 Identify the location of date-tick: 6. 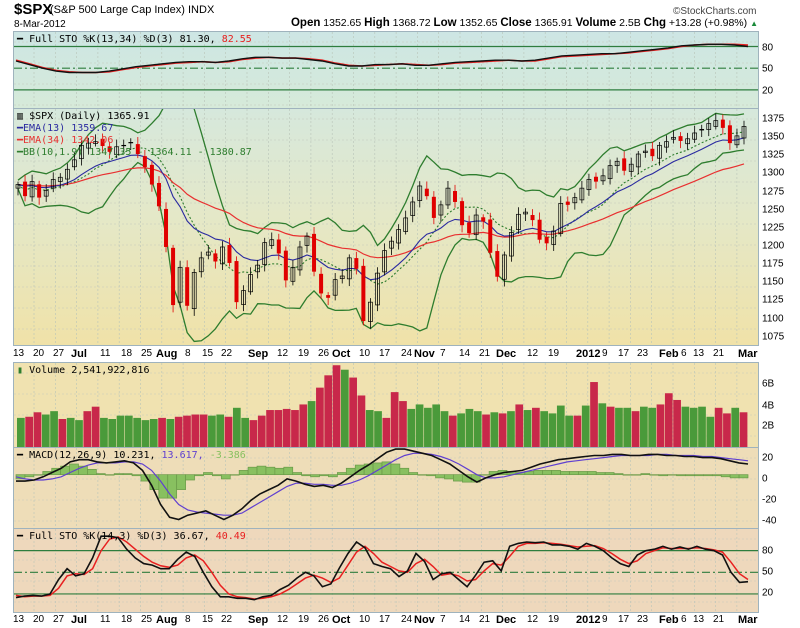
(684, 619).